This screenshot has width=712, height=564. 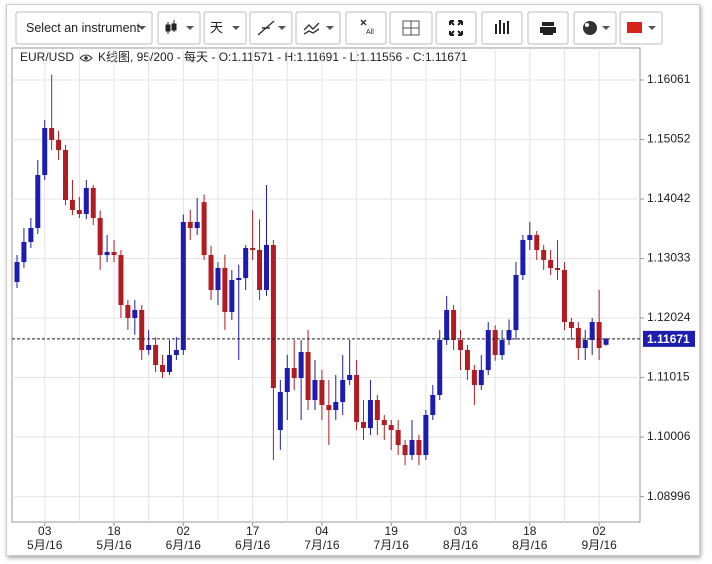 I want to click on palette-icon, so click(x=590, y=28).